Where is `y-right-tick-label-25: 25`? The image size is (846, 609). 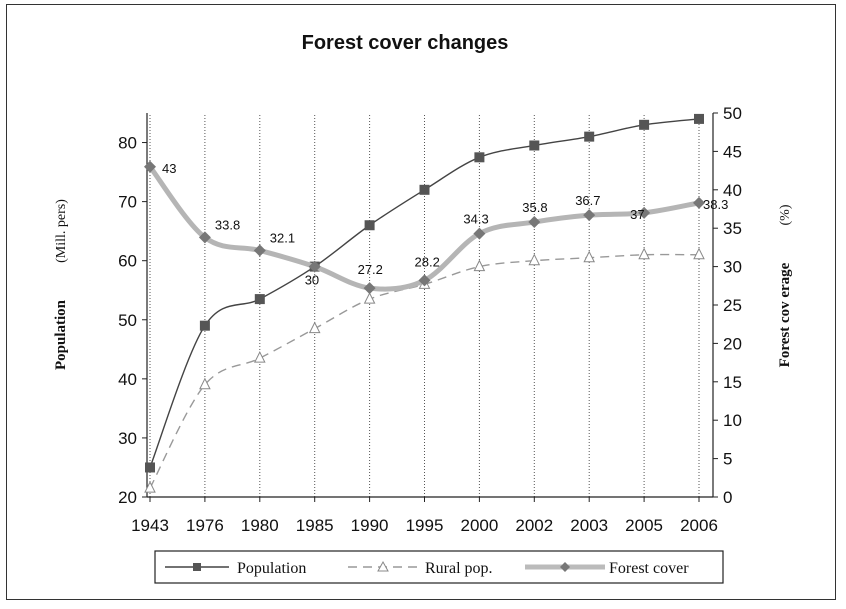
y-right-tick-label-25: 25 is located at coordinates (732, 305).